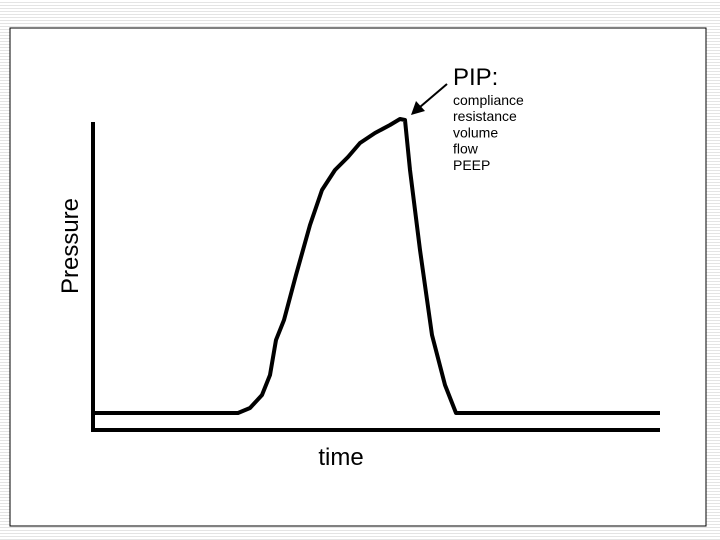 Image resolution: width=720 pixels, height=540 pixels. What do you see at coordinates (475, 132) in the screenshot?
I see `factor-item: volume` at bounding box center [475, 132].